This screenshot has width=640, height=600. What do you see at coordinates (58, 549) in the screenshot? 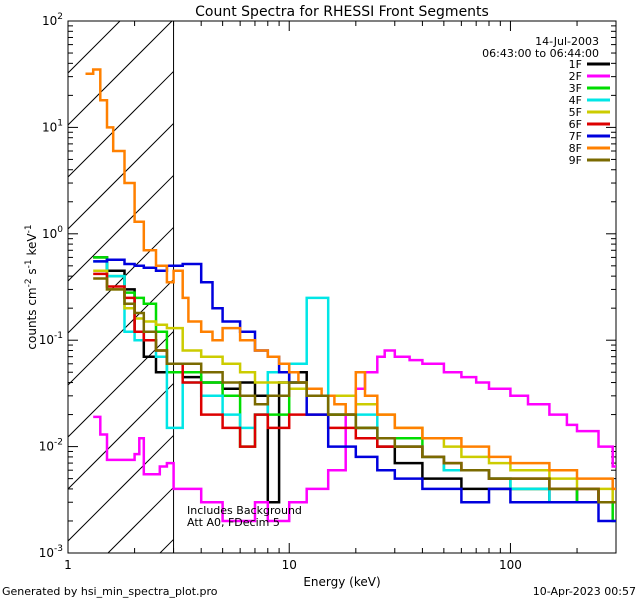
I see `y-tick-label-exponent: -3` at bounding box center [58, 549].